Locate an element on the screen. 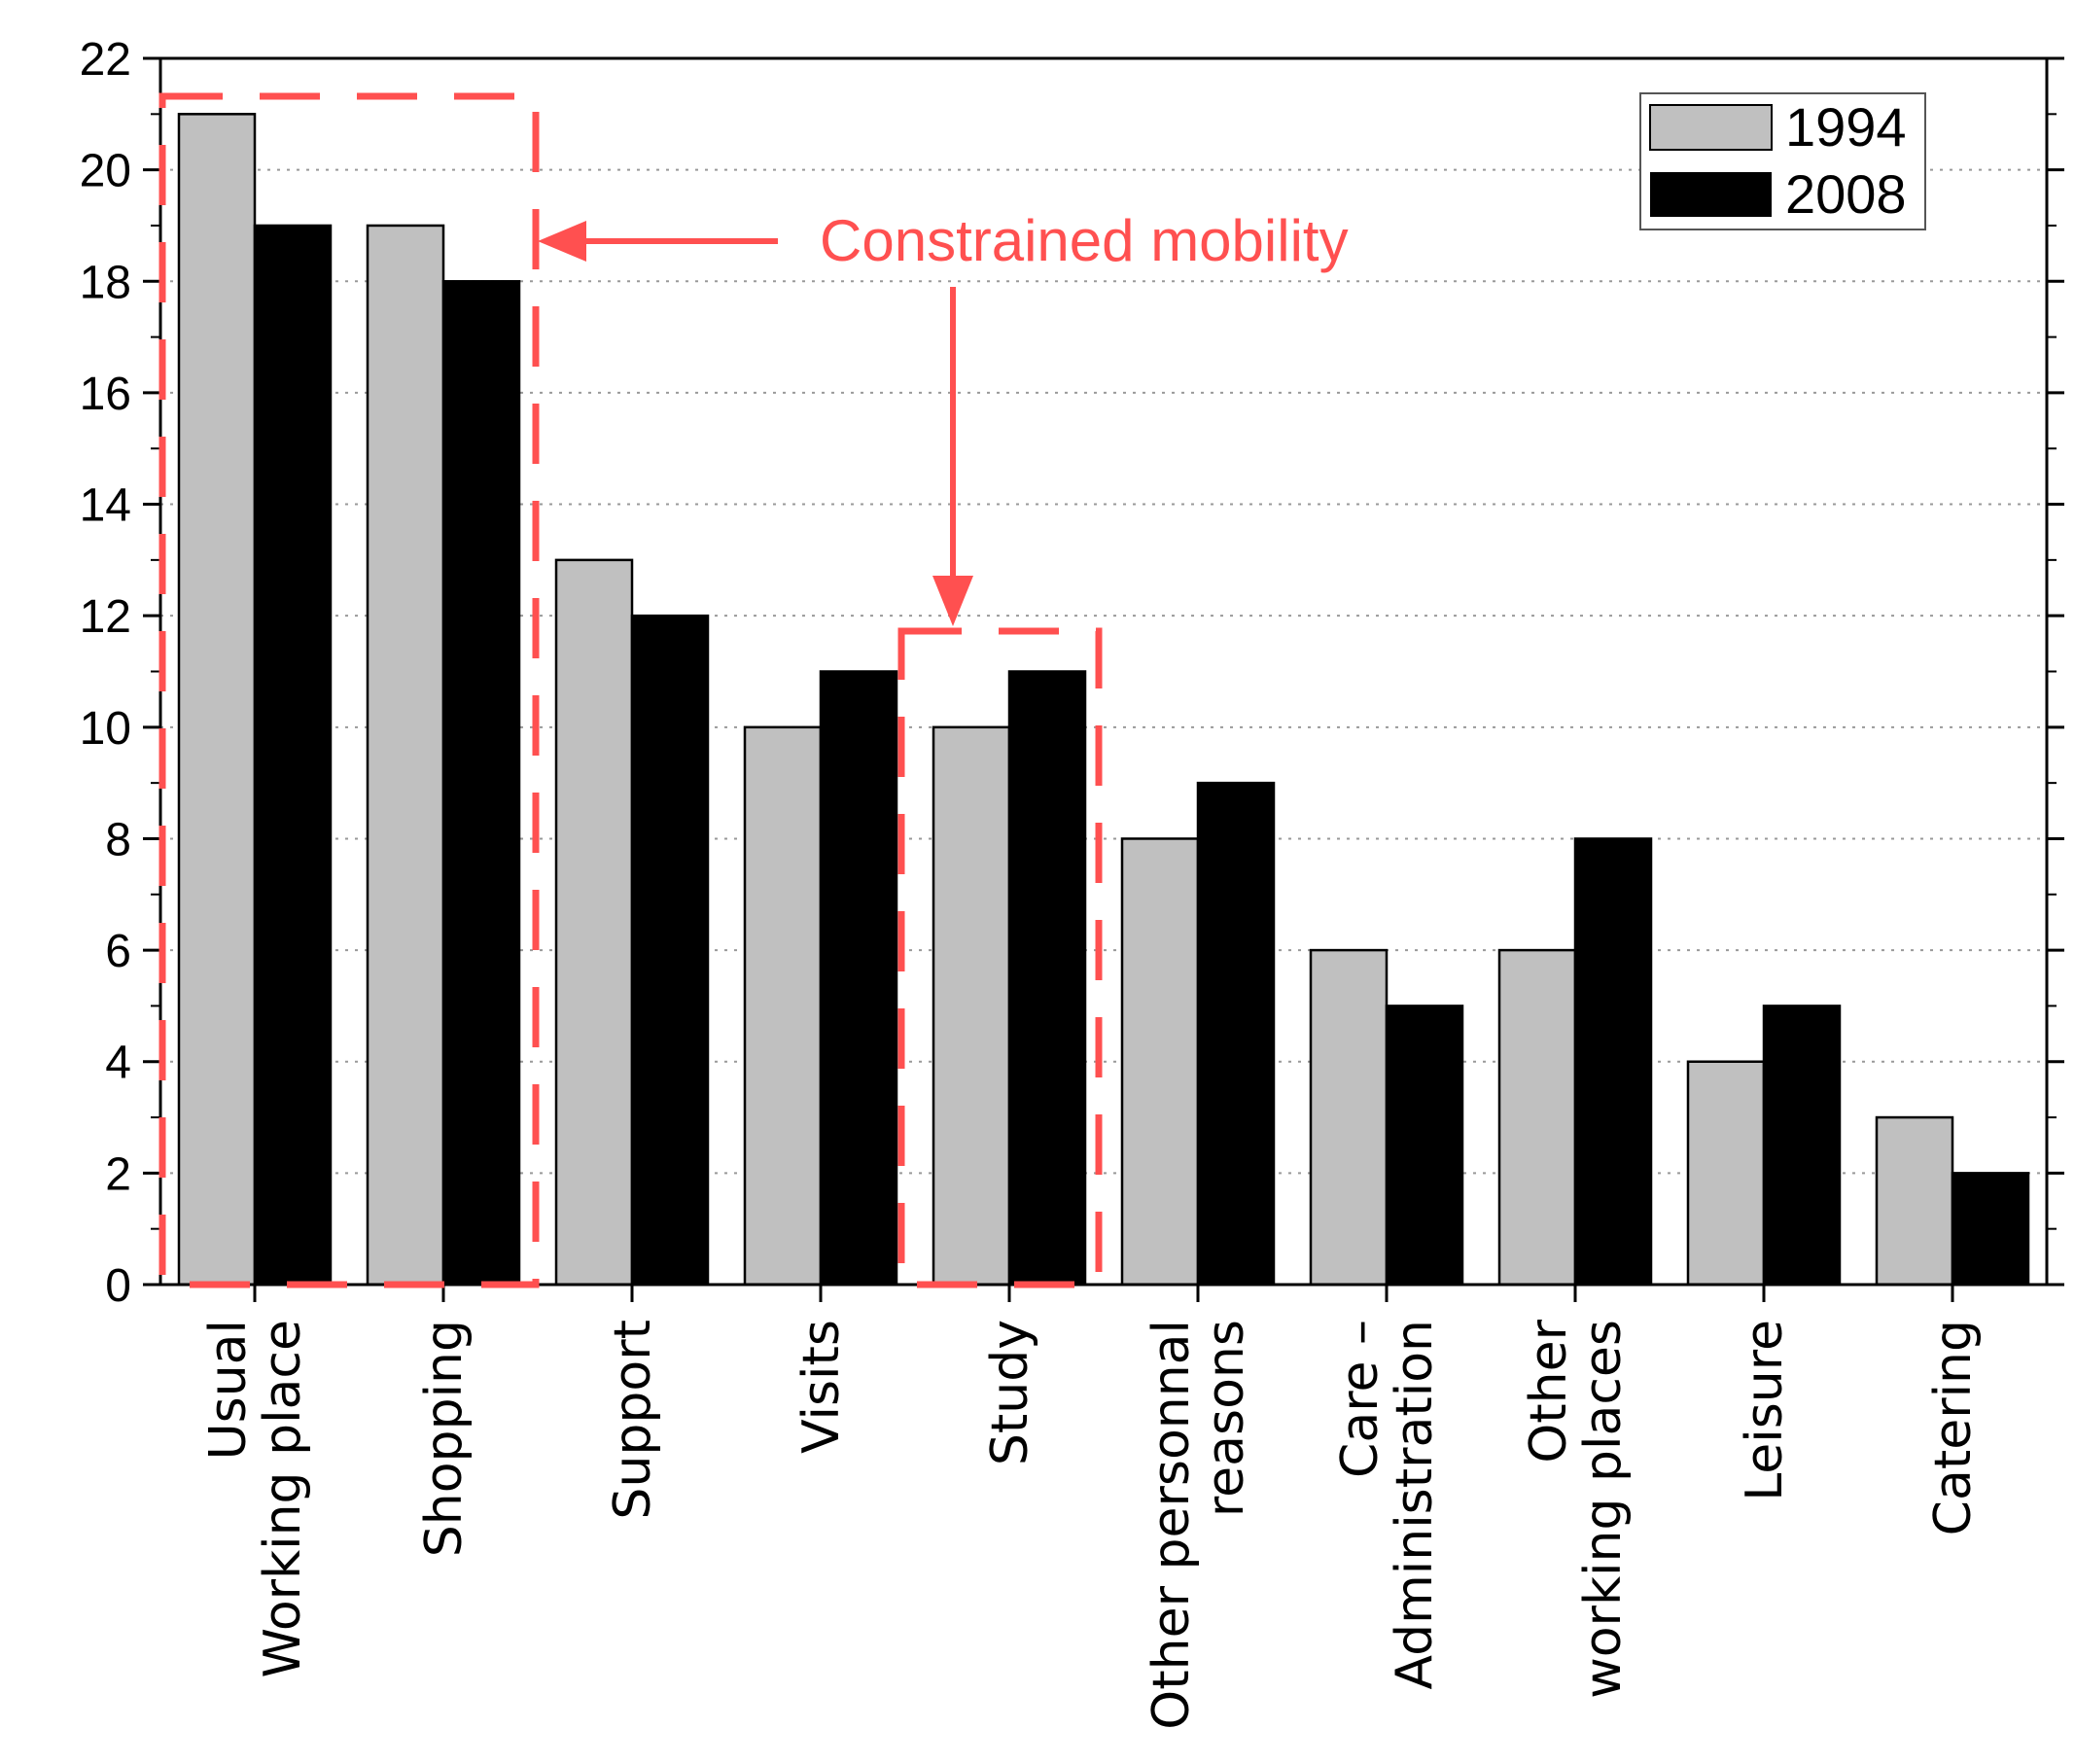 The image size is (2075, 1764). legend-swatch-2008 is located at coordinates (1711, 194).